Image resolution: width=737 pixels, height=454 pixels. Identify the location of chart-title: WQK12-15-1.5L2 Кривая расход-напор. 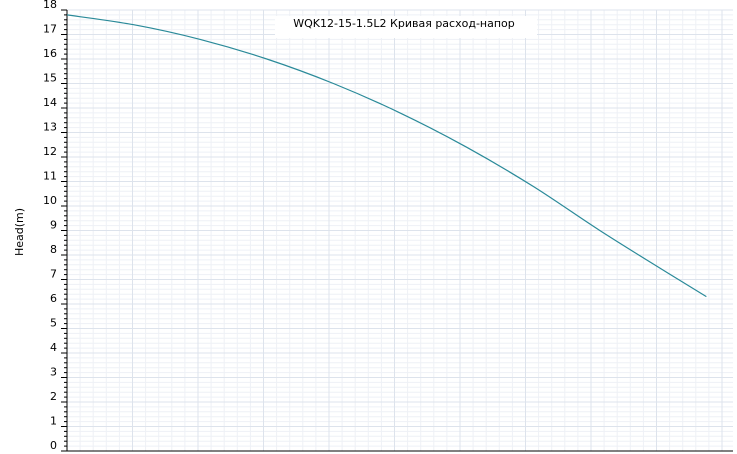
(404, 23).